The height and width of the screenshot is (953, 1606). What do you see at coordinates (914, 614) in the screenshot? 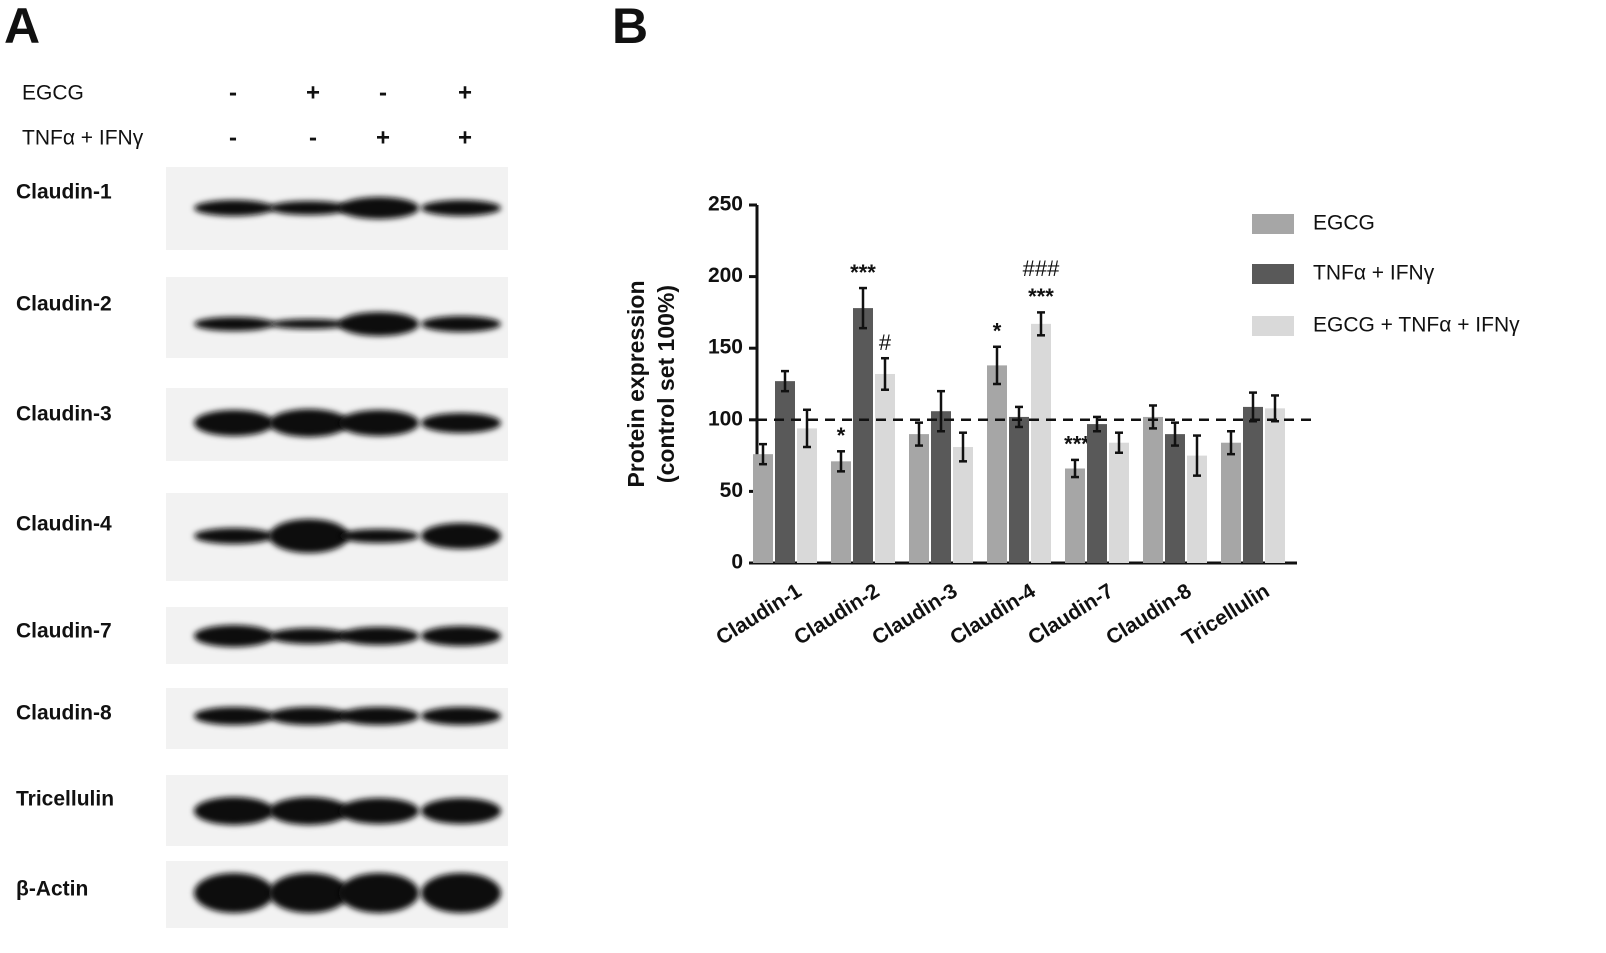
I see `x-tick-label: Claudin-3` at bounding box center [914, 614].